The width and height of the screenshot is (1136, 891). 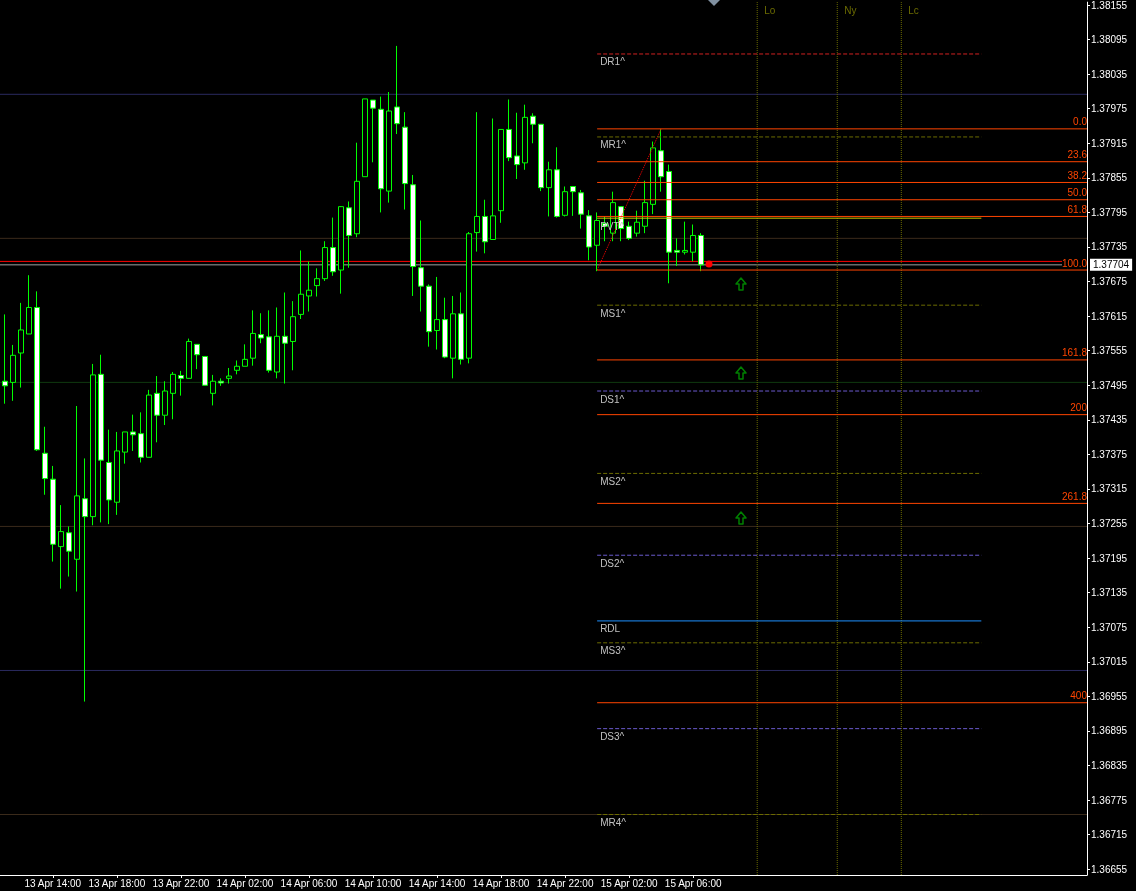 I want to click on ref-line-label: Lc, so click(x=913, y=10).